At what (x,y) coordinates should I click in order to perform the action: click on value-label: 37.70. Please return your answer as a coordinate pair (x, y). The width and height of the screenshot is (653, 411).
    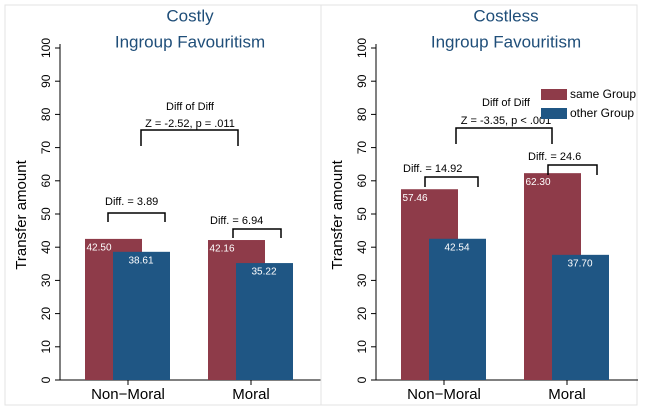
    Looking at the image, I should click on (579, 263).